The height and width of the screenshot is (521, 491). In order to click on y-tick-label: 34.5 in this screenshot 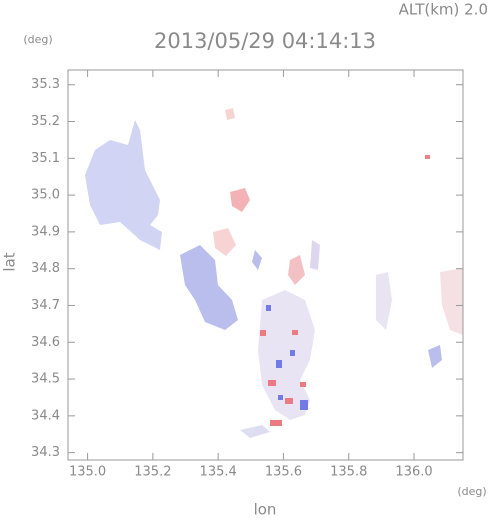, I will do `click(45, 379)`.